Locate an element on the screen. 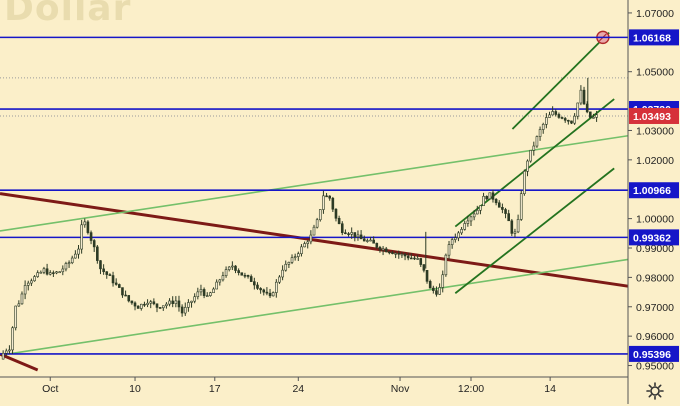  settings-gear-icon is located at coordinates (655, 391).